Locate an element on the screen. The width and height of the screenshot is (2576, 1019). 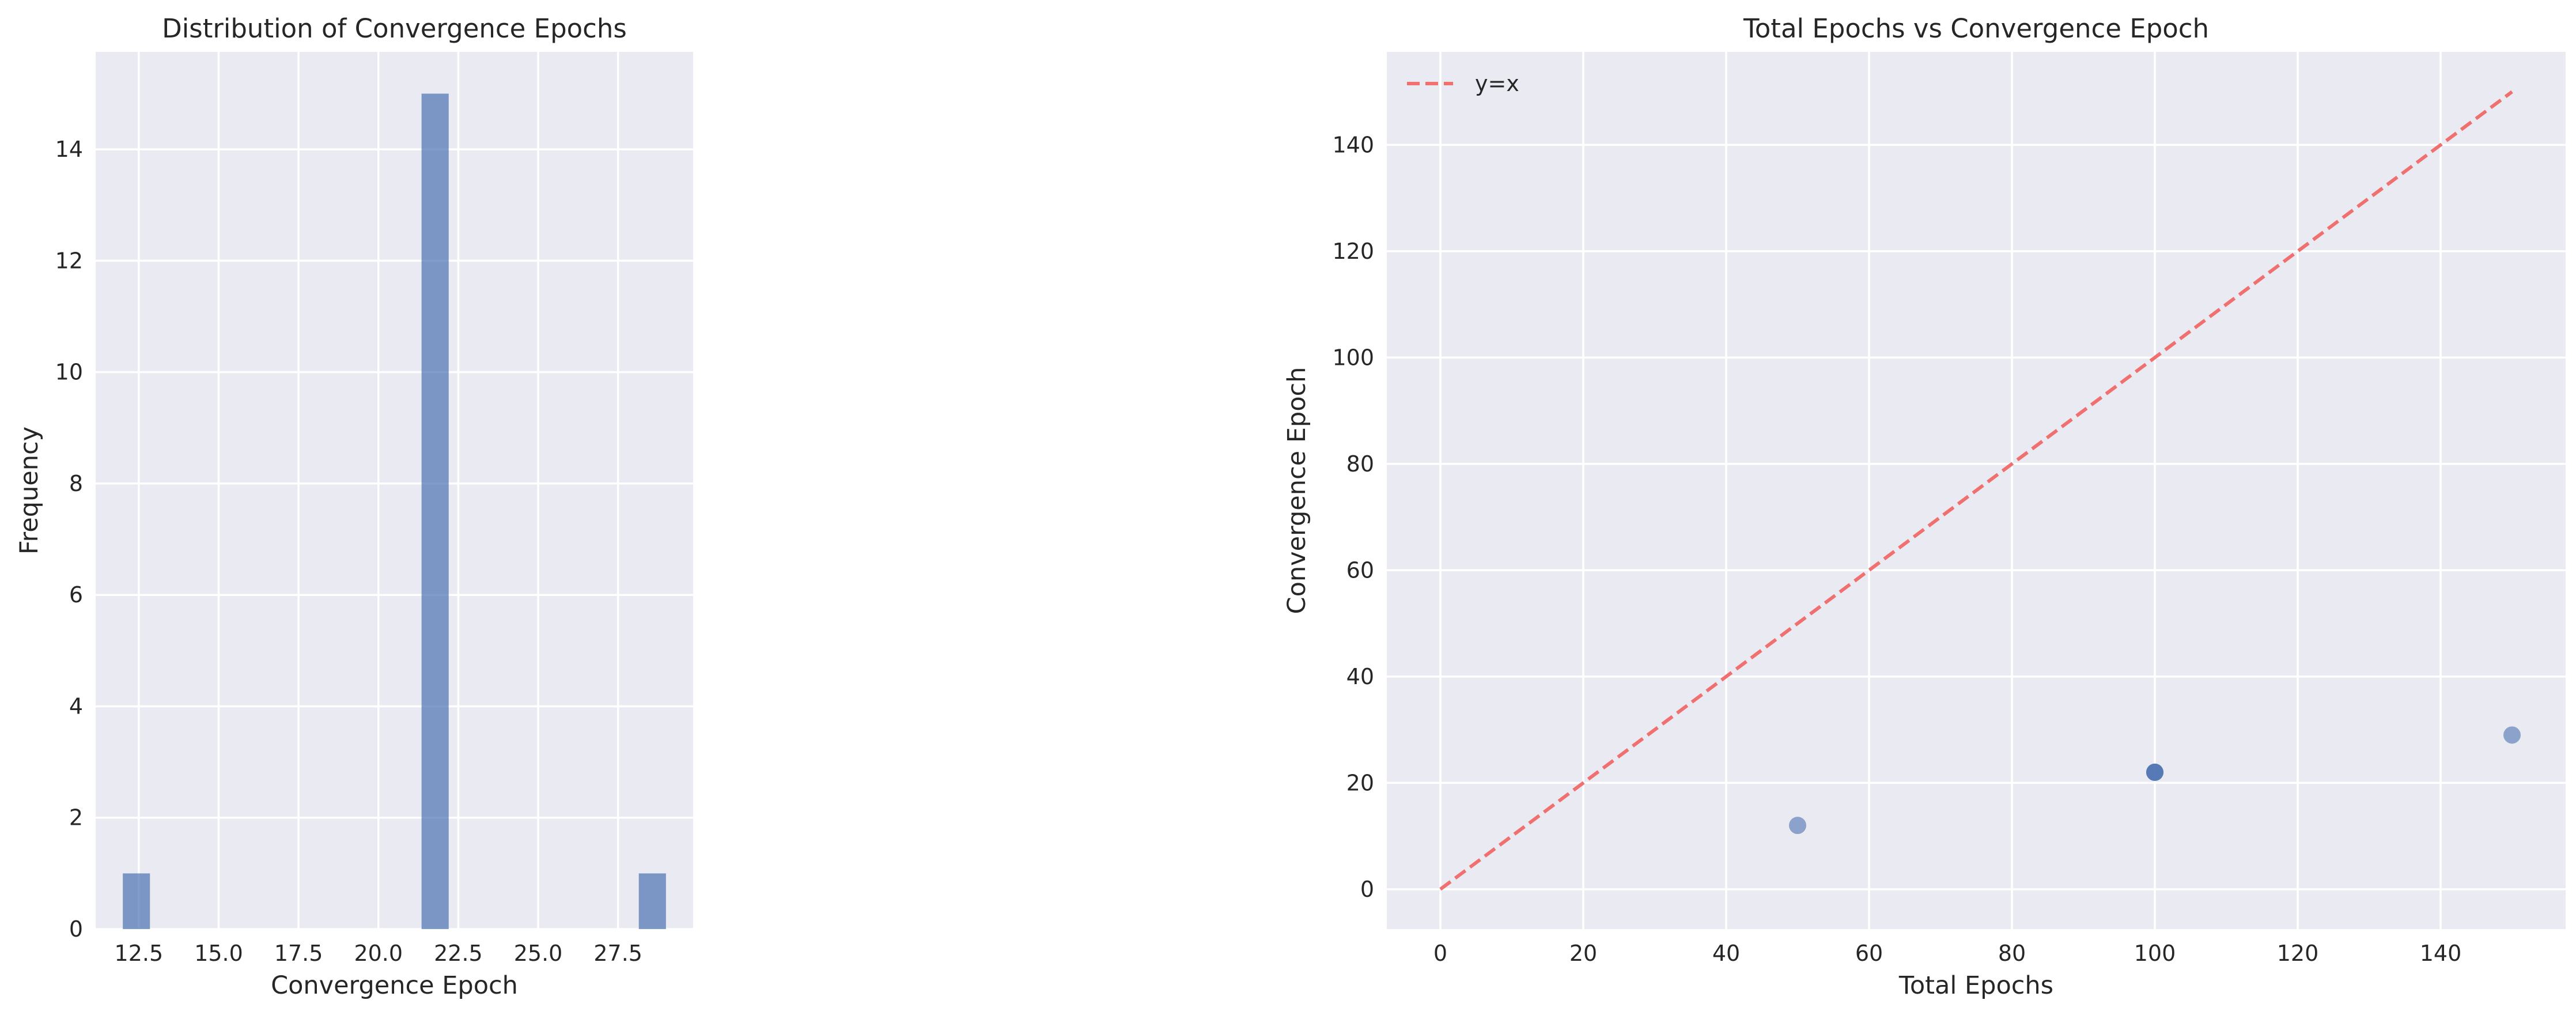
legend-label: y=x is located at coordinates (1497, 83).